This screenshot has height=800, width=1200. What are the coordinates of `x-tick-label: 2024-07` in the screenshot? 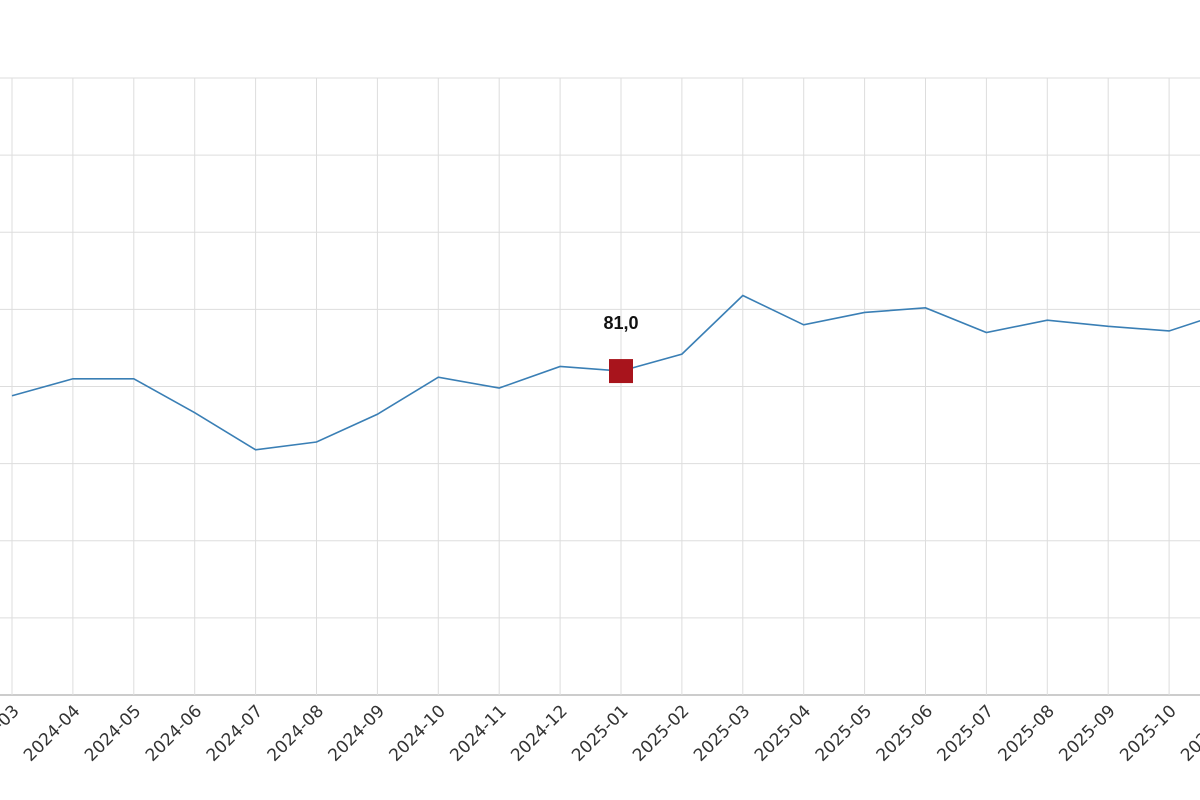 It's located at (235, 733).